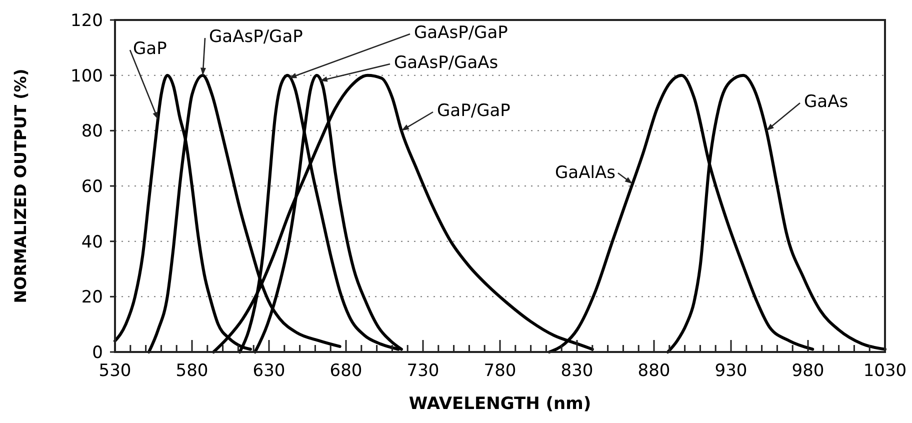 This screenshot has width=912, height=423. I want to click on x-tick-label: 930, so click(731, 371).